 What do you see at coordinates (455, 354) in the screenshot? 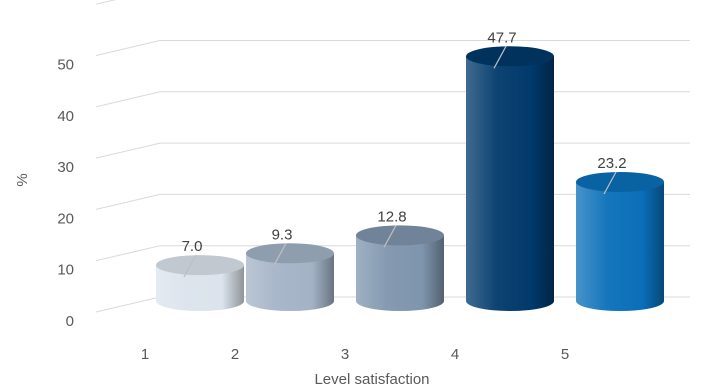
I see `x-tick-label: 4` at bounding box center [455, 354].